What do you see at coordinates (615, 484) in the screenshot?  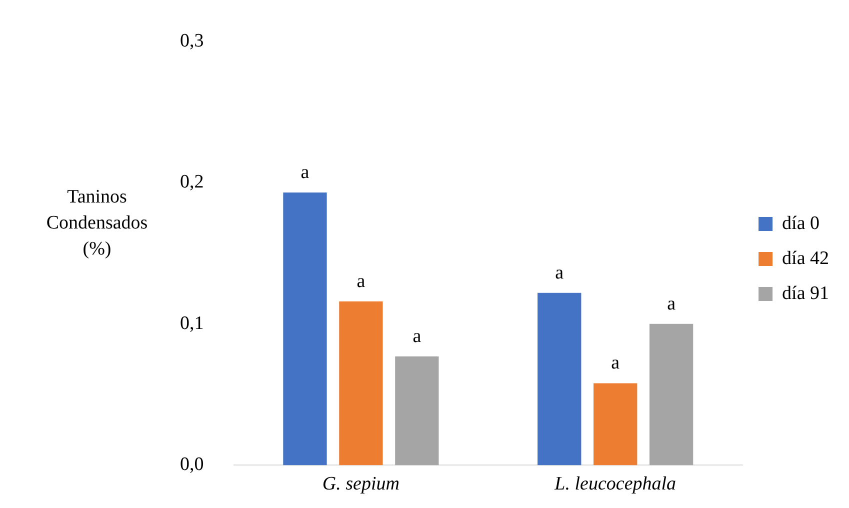 I see `x-tick-label: L. leucocephala` at bounding box center [615, 484].